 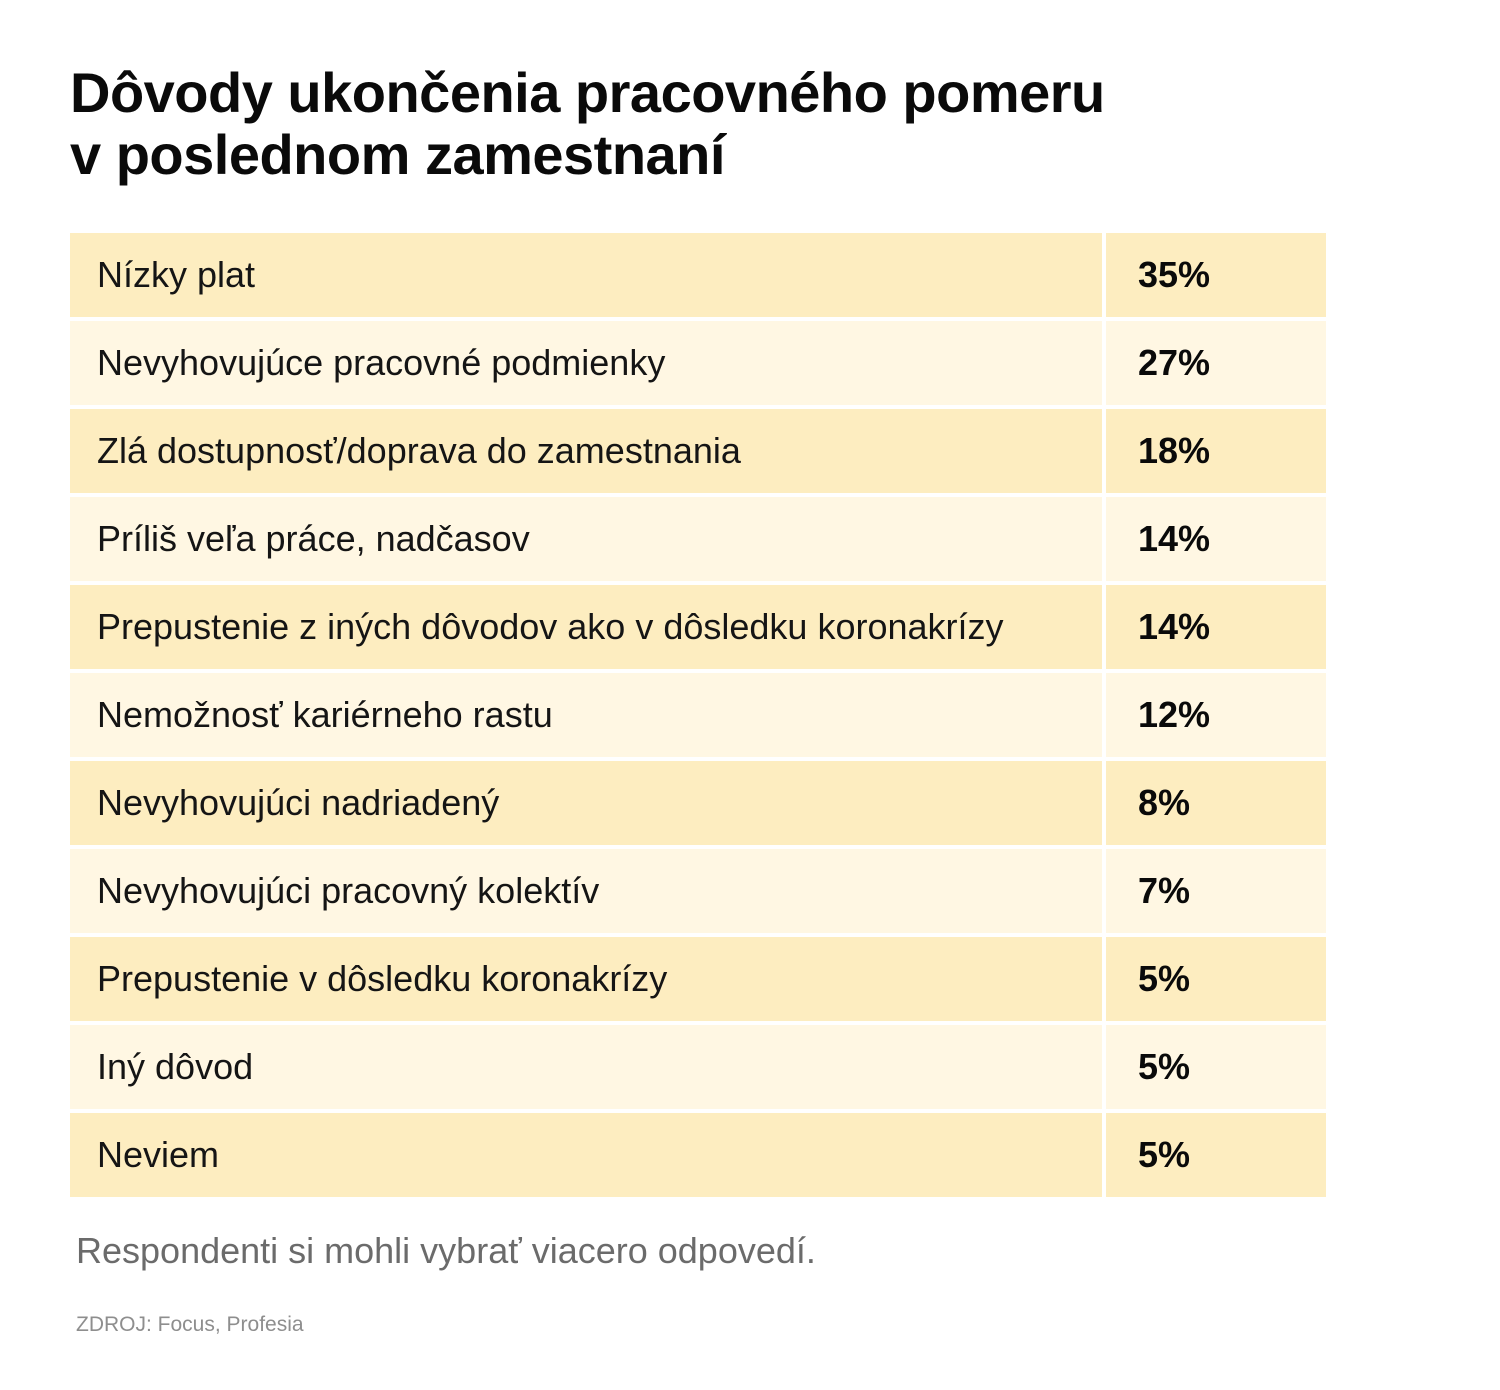 I want to click on table-row: Nevyhovujúce pracovné podmienky 27%, so click(x=698, y=363).